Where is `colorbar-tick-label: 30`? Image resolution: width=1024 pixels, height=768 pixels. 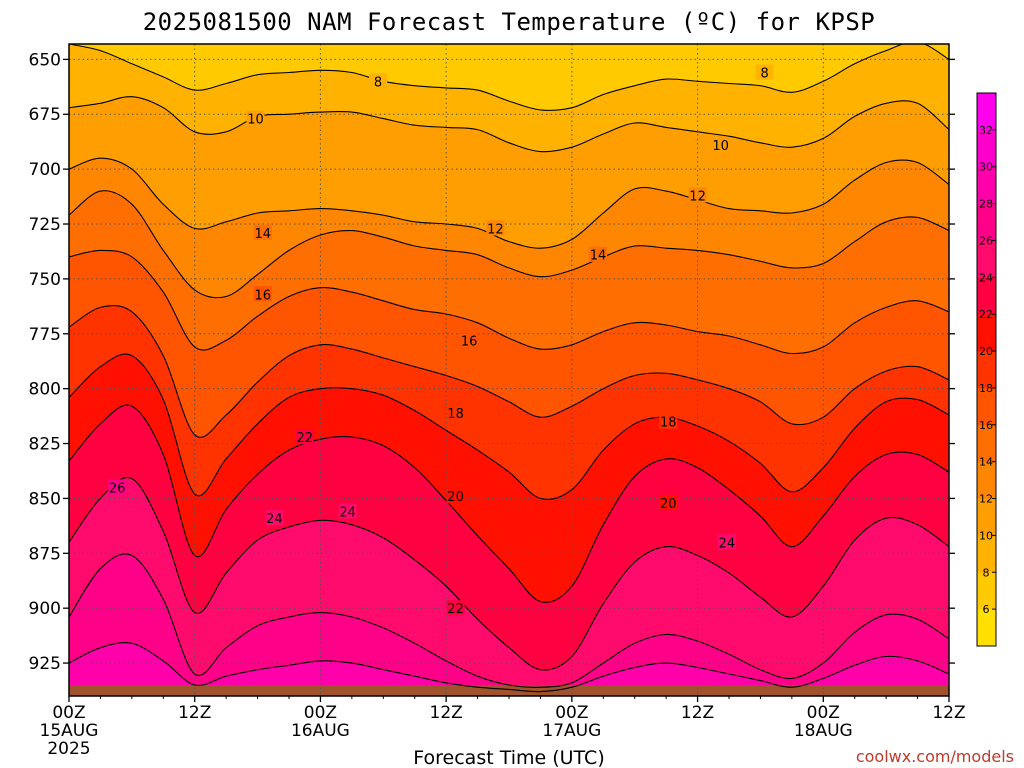
colorbar-tick-label: 30 is located at coordinates (986, 167).